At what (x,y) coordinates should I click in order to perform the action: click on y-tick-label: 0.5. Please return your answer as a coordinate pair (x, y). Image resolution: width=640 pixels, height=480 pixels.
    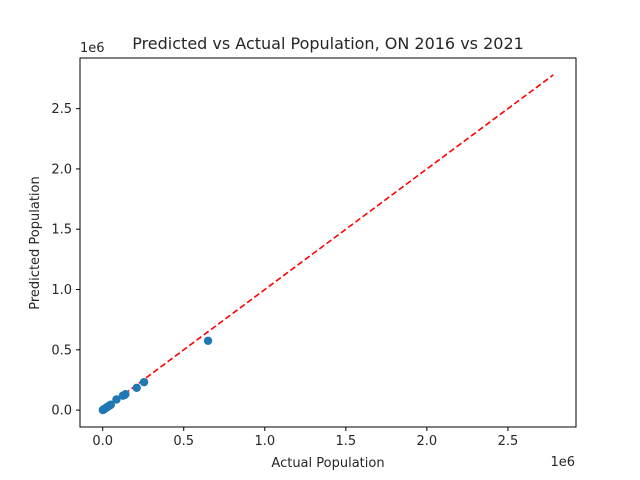
    Looking at the image, I should click on (61, 350).